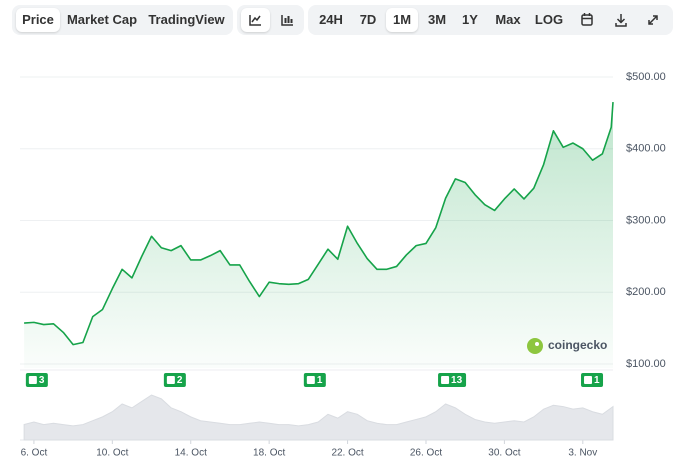 The image size is (685, 467). What do you see at coordinates (368, 19) in the screenshot?
I see `range-button: 7D` at bounding box center [368, 19].